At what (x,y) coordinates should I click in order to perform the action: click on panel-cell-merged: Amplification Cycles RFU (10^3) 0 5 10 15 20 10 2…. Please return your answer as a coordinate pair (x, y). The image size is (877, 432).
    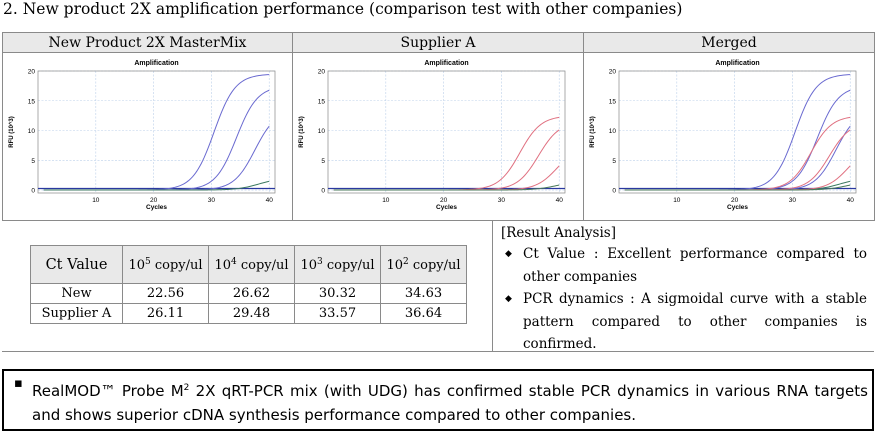
    Looking at the image, I should click on (729, 136).